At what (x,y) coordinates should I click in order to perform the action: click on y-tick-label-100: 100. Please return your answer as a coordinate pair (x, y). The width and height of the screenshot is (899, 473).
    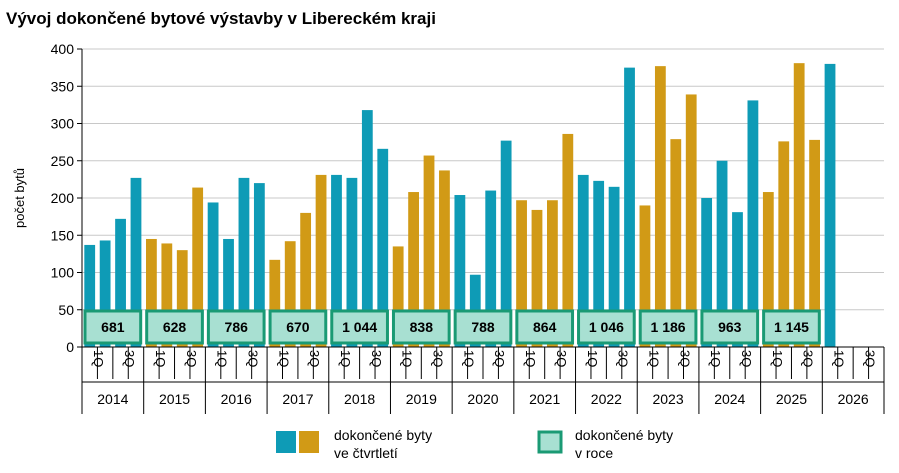
    Looking at the image, I should click on (63, 273).